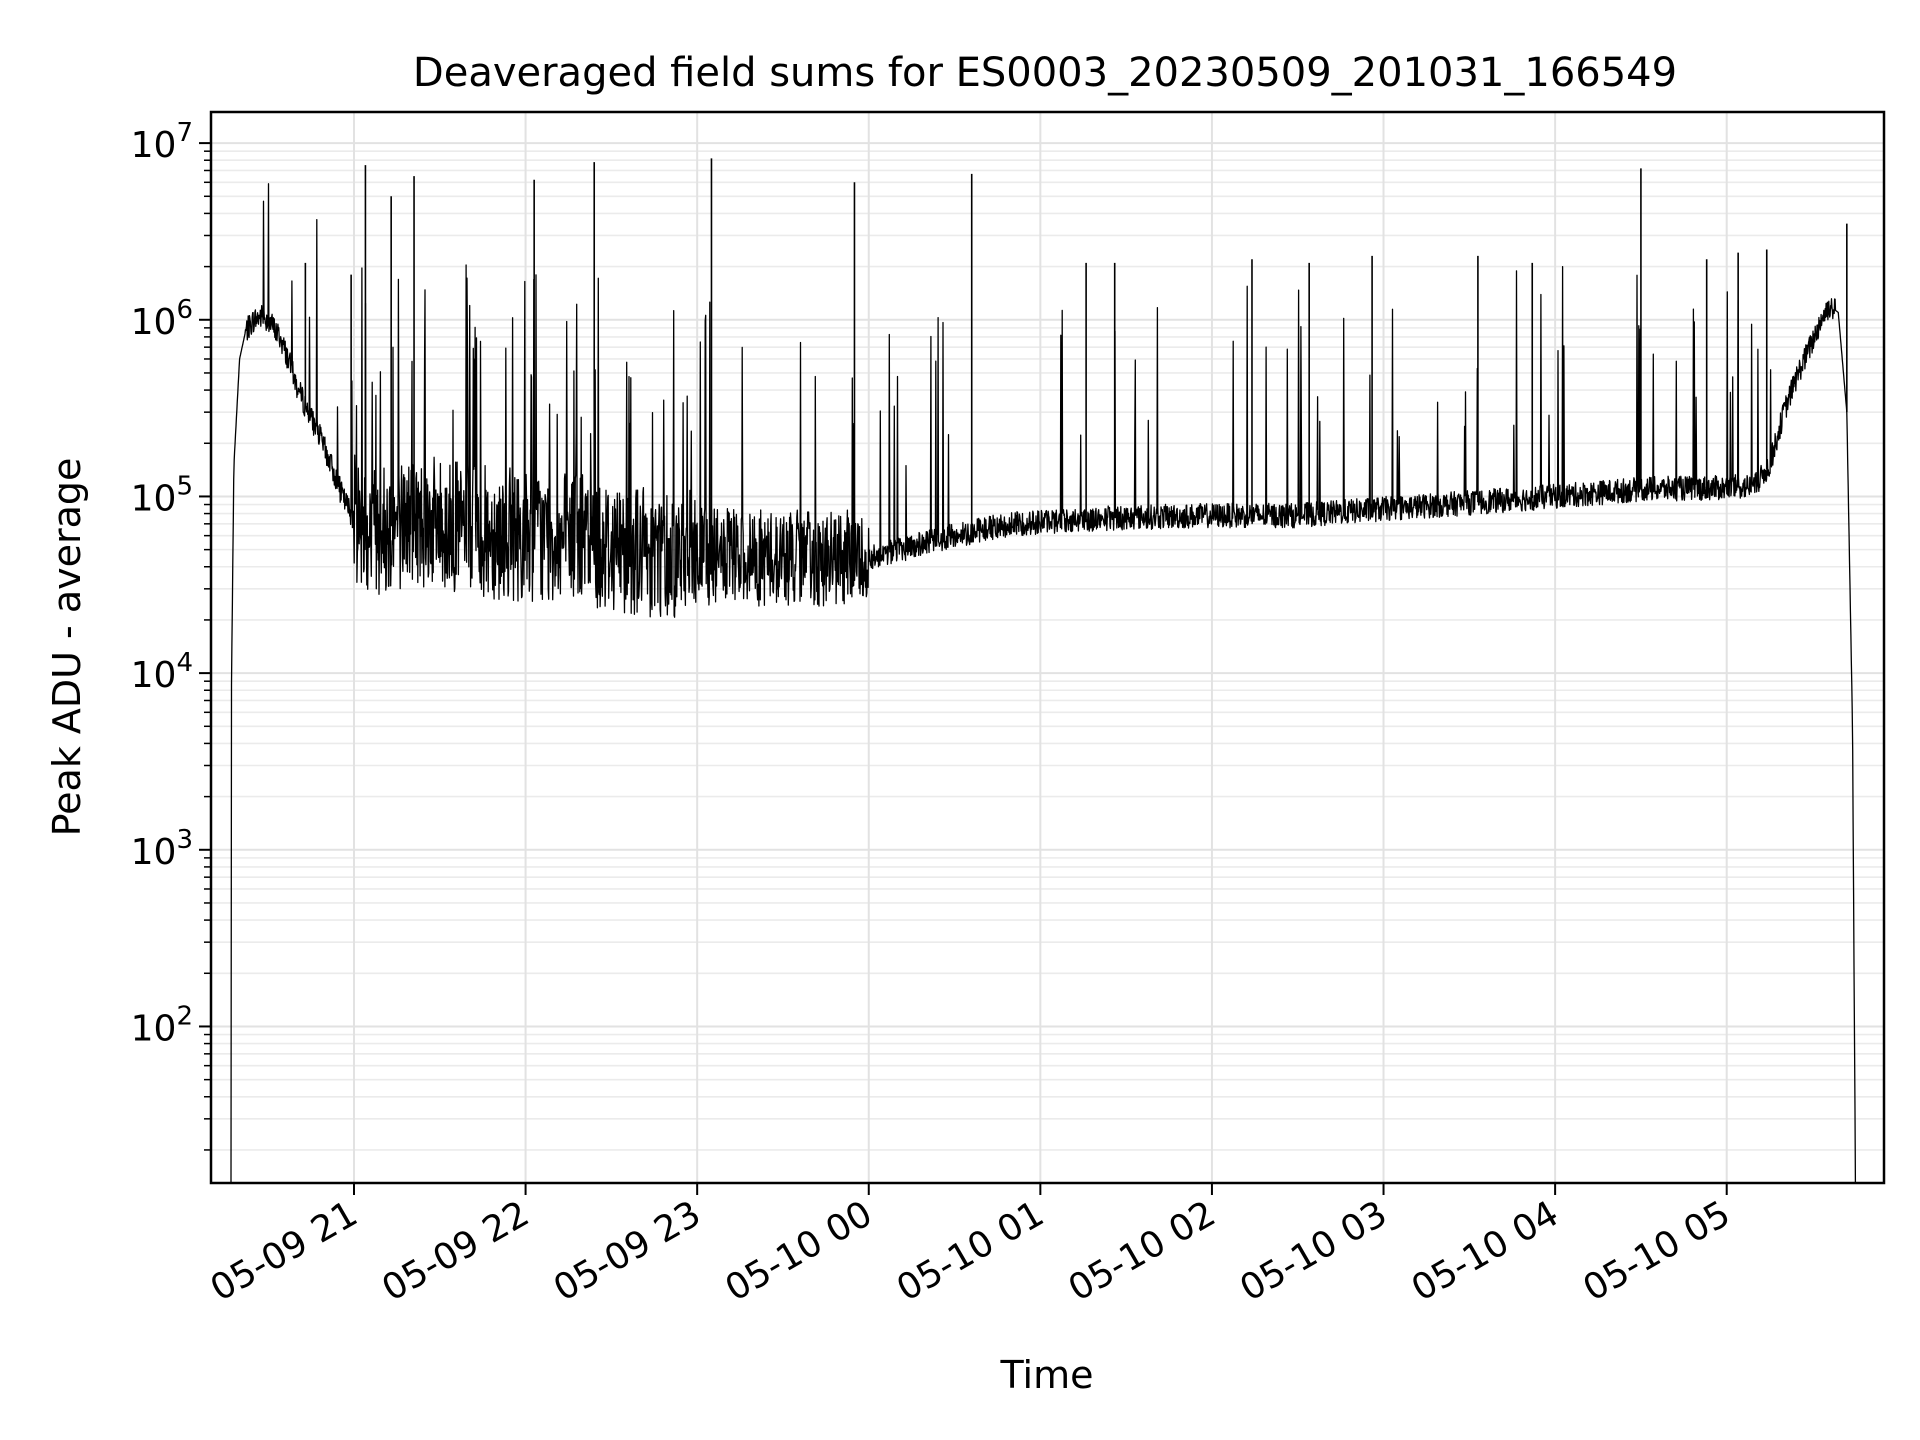 The image size is (1920, 1440). I want to click on y-axis-ticks: 10² 10³ 10⁴ 10⁵ 10⁶ 10⁷, so click(171, 634).